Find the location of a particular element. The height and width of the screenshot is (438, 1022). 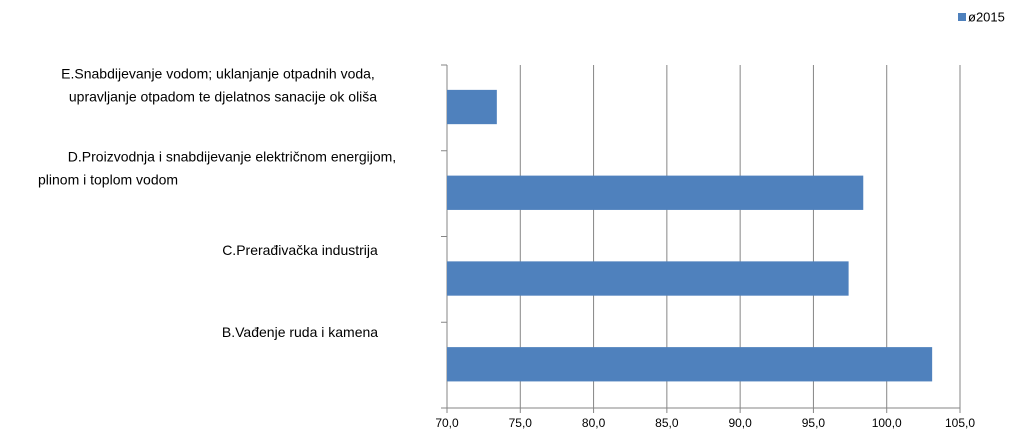

x-tick-label: 90,0 is located at coordinates (740, 423).